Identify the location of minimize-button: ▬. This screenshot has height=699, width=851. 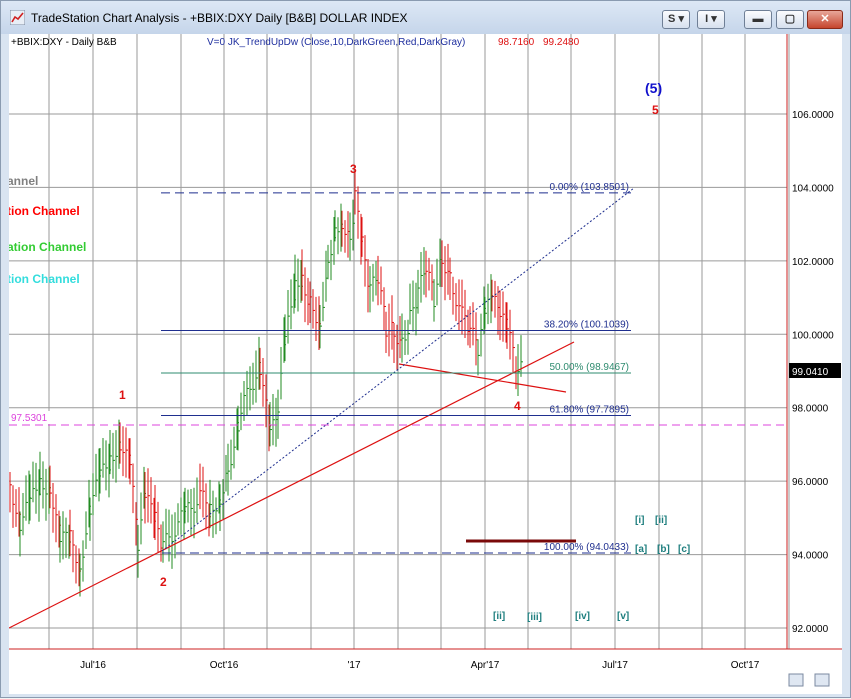
(758, 19).